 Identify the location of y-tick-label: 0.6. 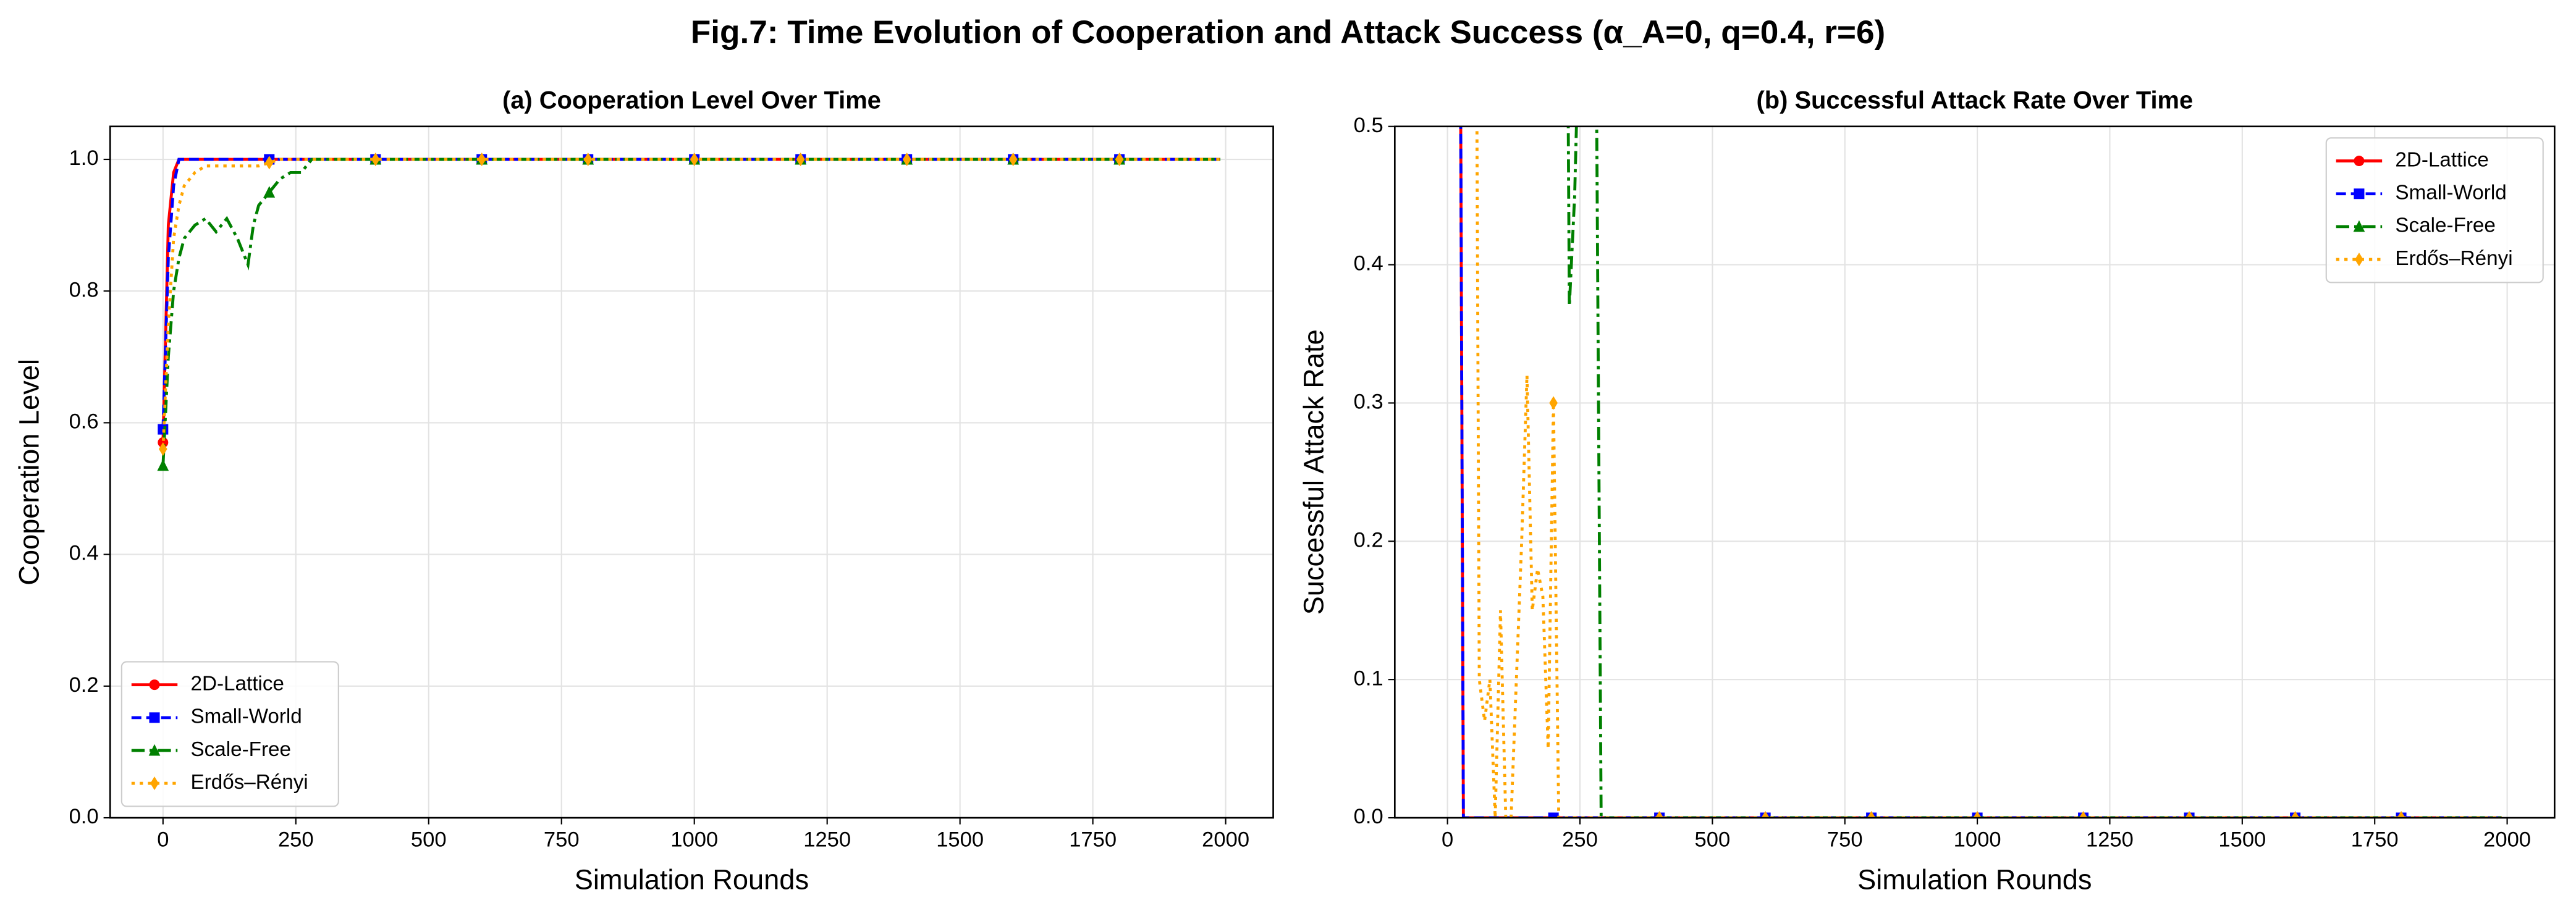
(84, 422).